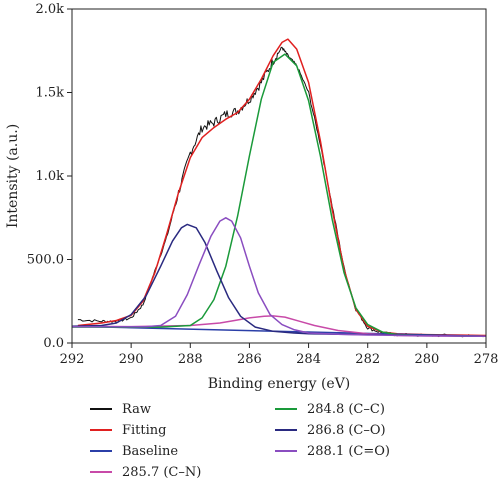 The image size is (500, 494). Describe the element at coordinates (249, 359) in the screenshot. I see `x-tick-label: 286` at that location.